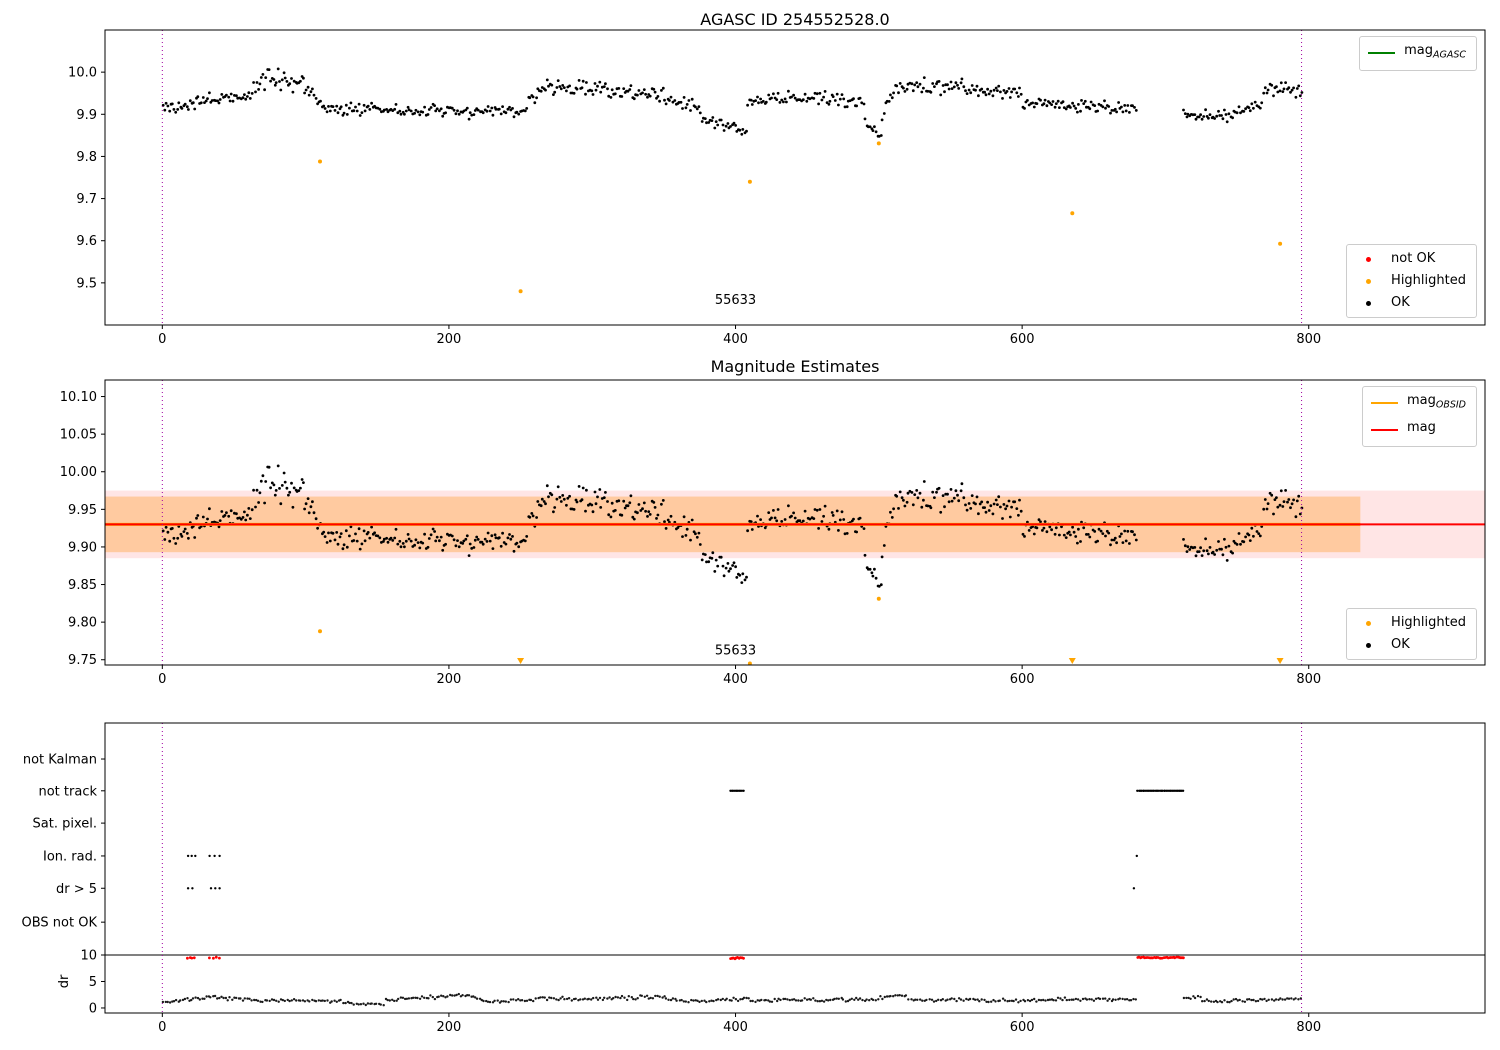  I want to click on y-tick-label: 9.75, so click(82, 660).